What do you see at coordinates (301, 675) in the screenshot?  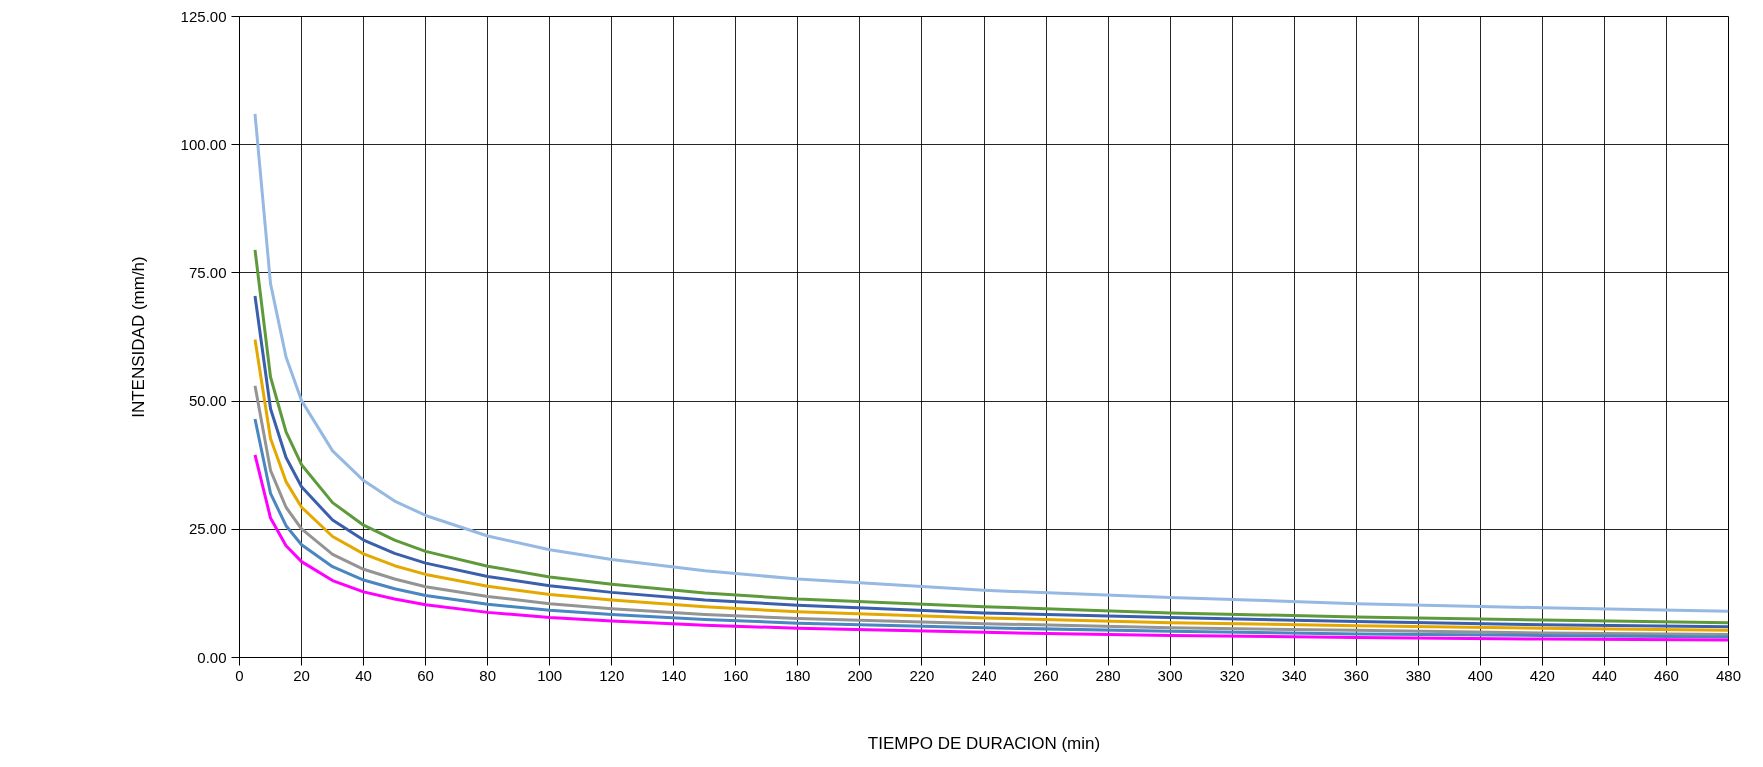 I see `x-tick-label: 20` at bounding box center [301, 675].